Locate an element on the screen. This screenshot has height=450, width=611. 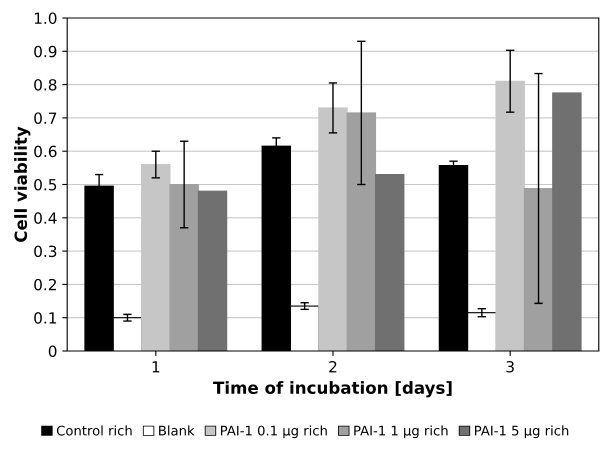
x-tick-label: 3 is located at coordinates (510, 366).